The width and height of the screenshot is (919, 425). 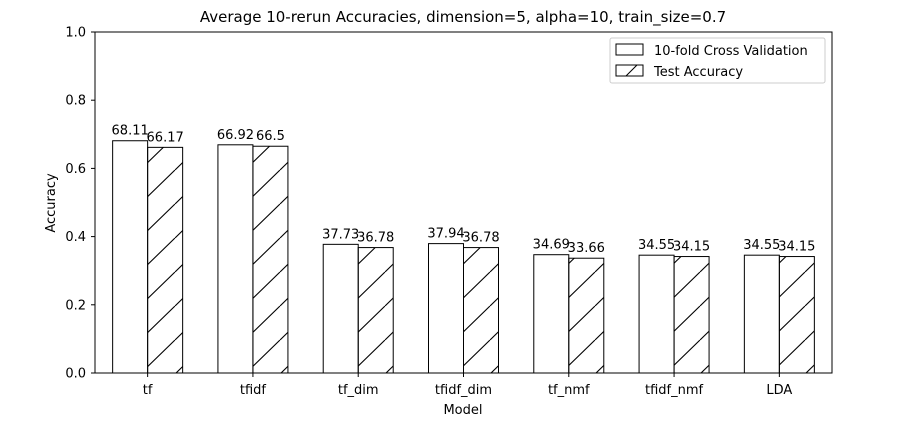 What do you see at coordinates (75, 169) in the screenshot?
I see `y-tick-label: 0.6` at bounding box center [75, 169].